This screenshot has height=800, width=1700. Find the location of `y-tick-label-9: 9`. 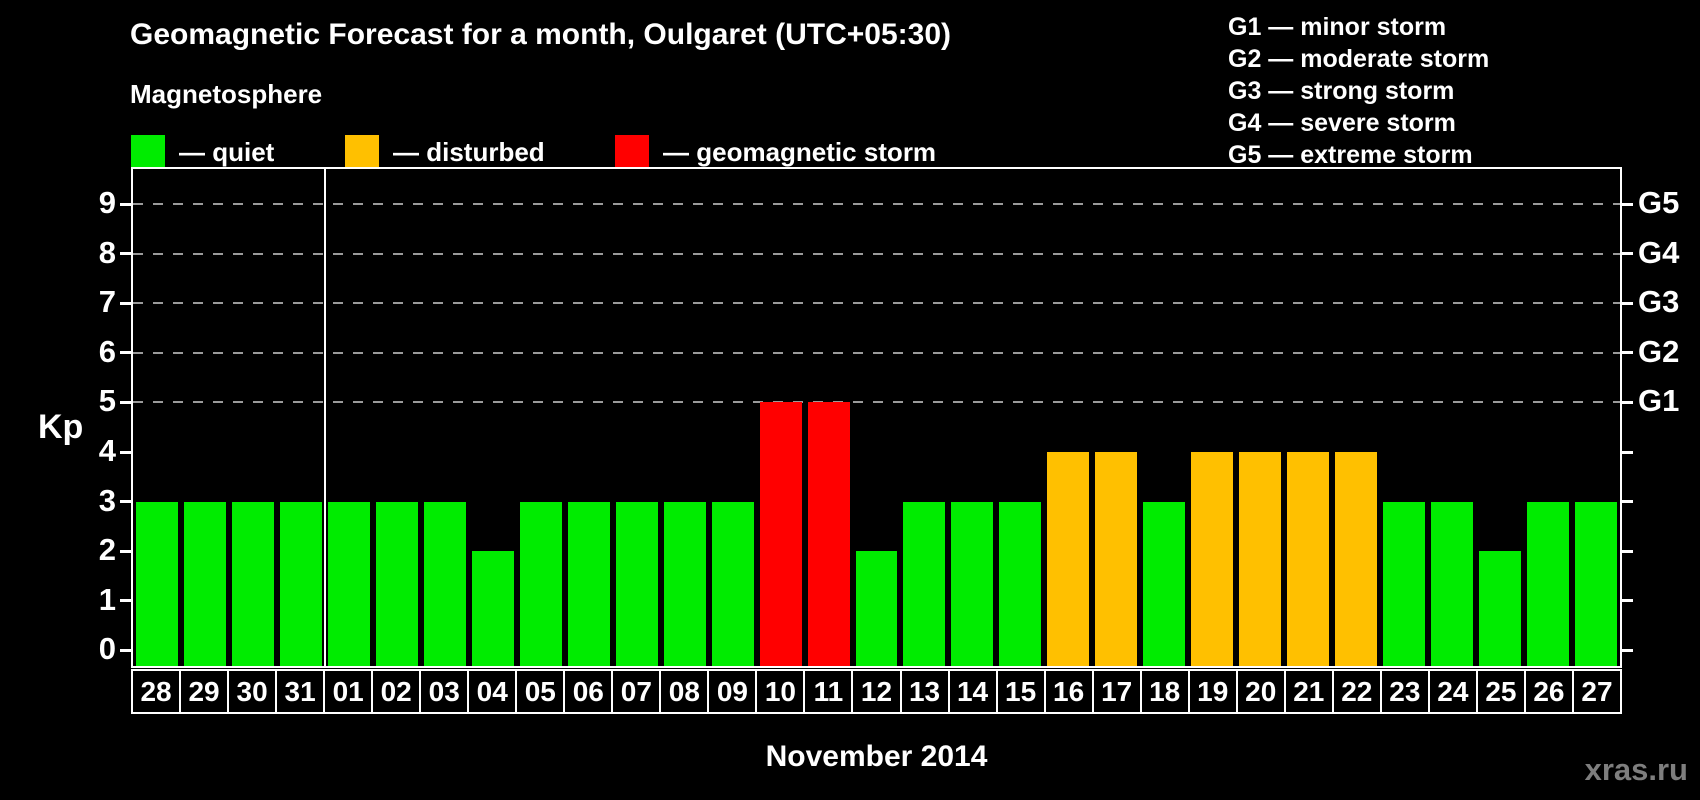

y-tick-label-9: 9 is located at coordinates (107, 202).